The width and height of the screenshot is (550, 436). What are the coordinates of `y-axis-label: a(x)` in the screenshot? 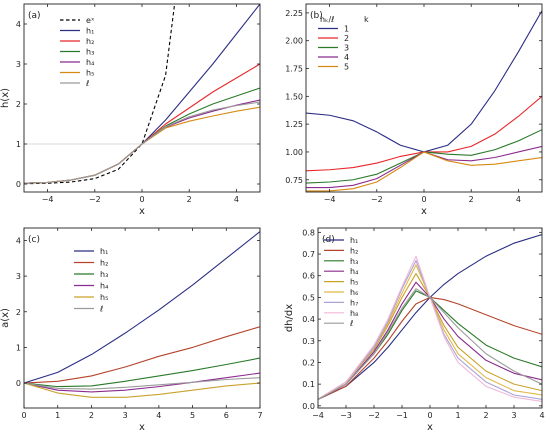 It's located at (5, 318).